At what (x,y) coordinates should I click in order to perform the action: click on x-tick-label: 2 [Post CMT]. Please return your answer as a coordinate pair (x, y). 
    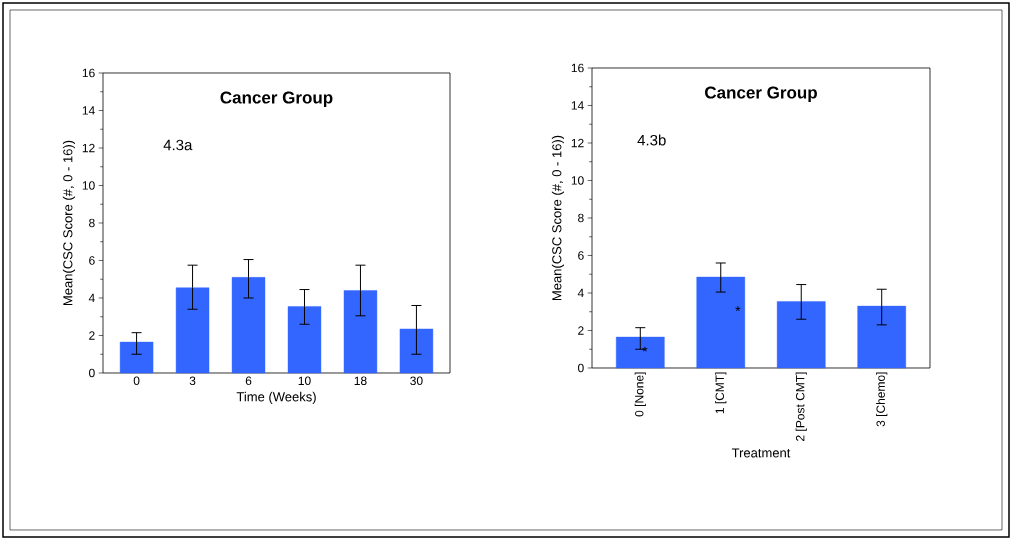
    Looking at the image, I should click on (801, 406).